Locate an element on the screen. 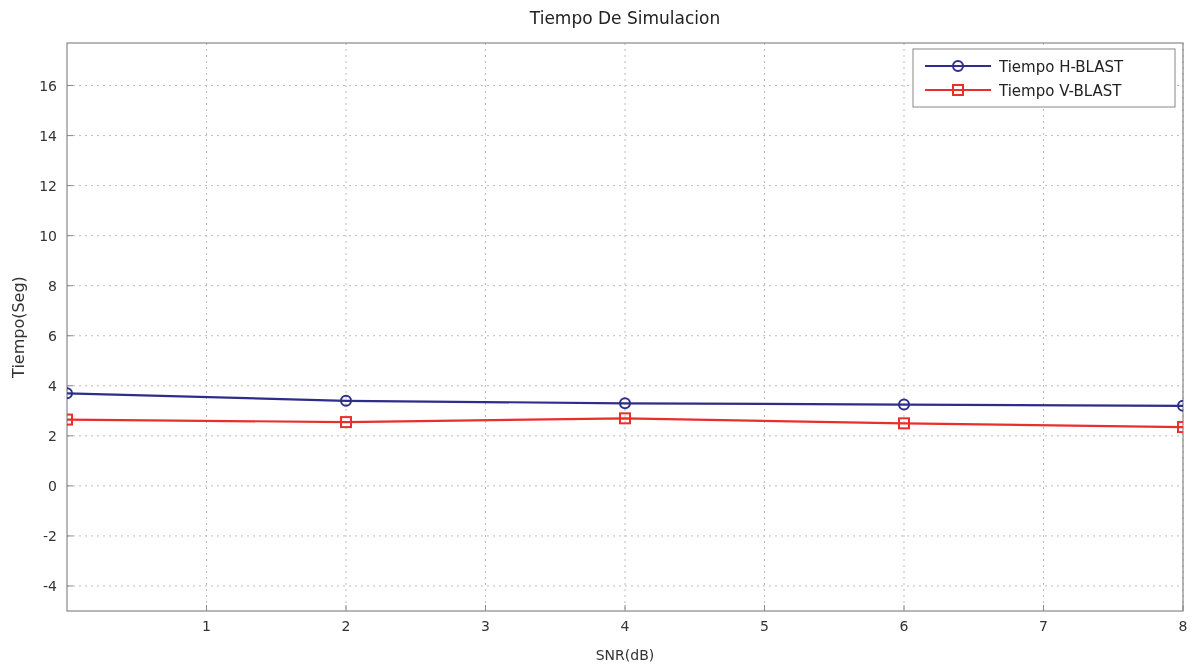 This screenshot has height=666, width=1195. chart-title: Tiempo De Simulacion is located at coordinates (624, 18).